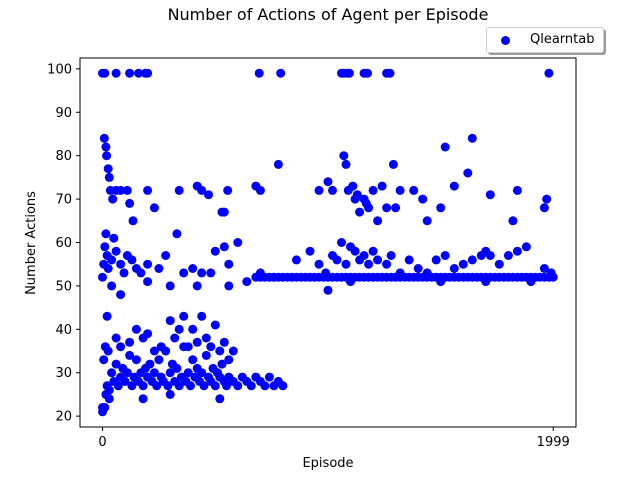  Describe the element at coordinates (63, 243) in the screenshot. I see `y-axis-ticks: 20 30 40 50 60 70 80 90 100` at that location.